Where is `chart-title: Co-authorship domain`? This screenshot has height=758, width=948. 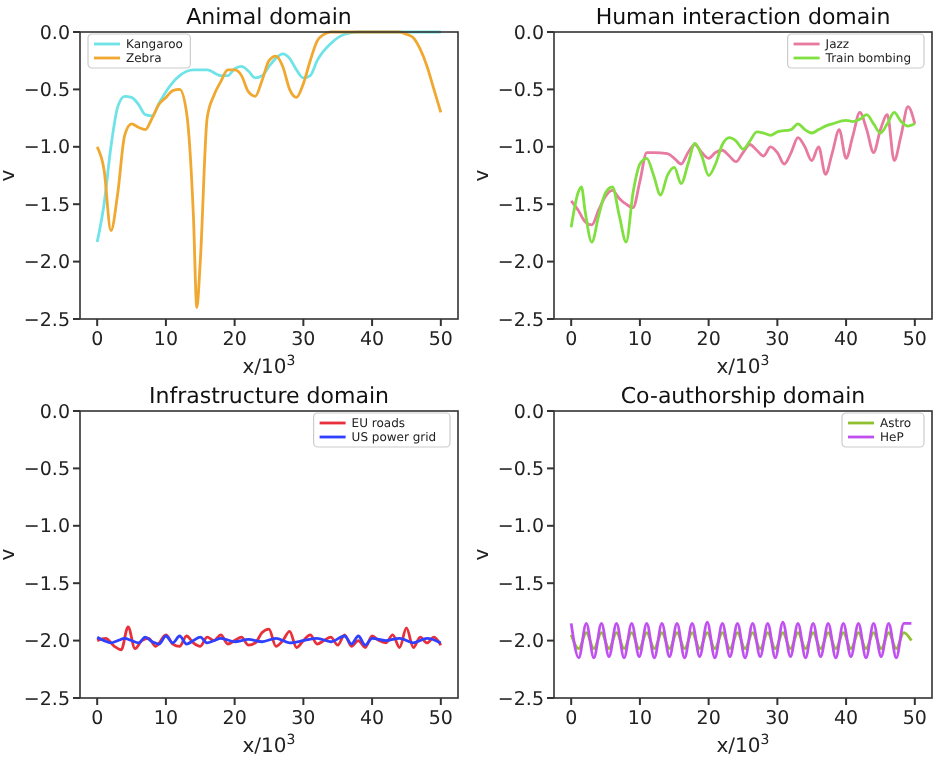 chart-title: Co-authorship domain is located at coordinates (743, 396).